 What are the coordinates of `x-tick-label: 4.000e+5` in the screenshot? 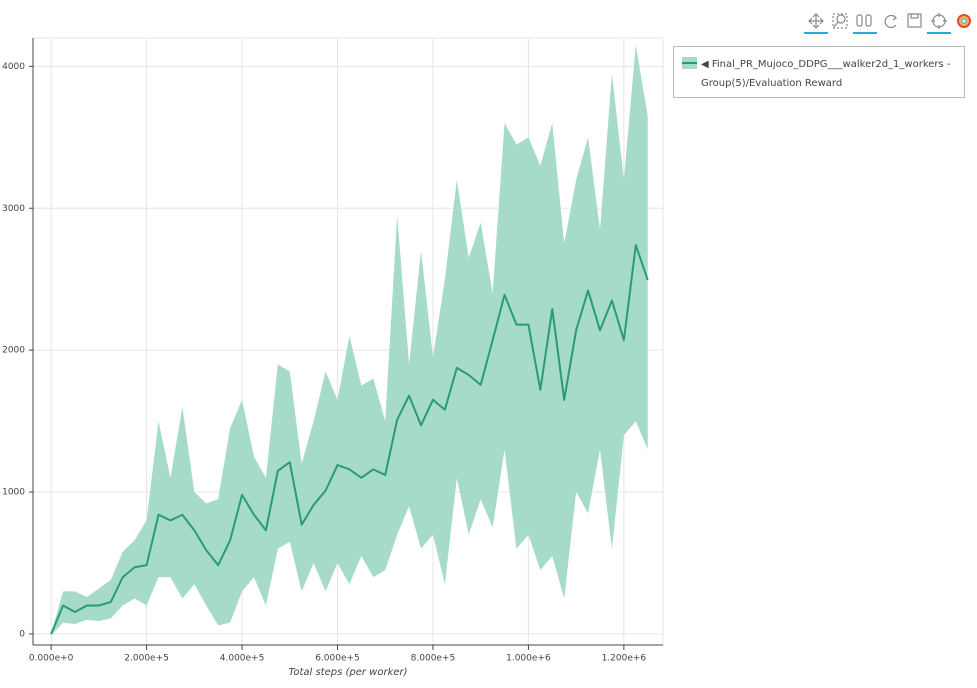 It's located at (242, 659).